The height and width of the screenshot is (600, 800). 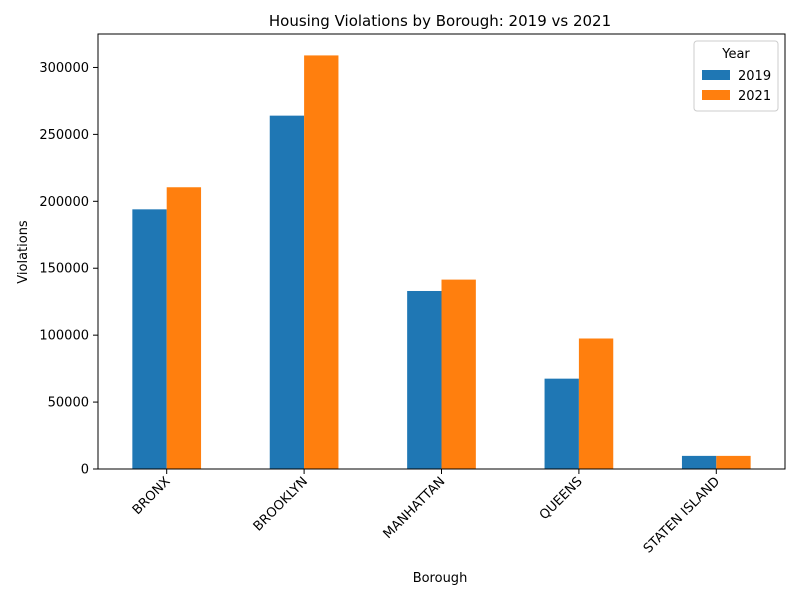 I want to click on bar-2019-bronx, so click(x=149, y=339).